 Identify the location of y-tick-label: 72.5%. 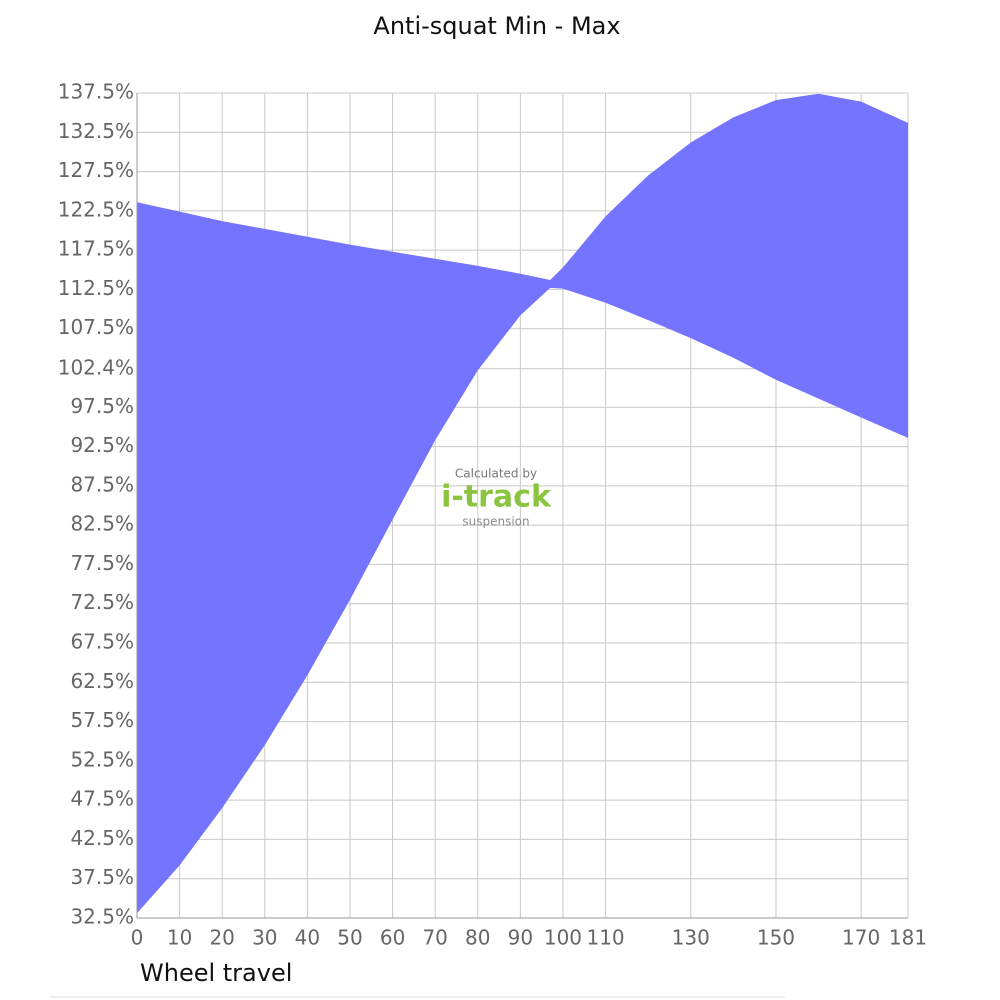
(102, 602).